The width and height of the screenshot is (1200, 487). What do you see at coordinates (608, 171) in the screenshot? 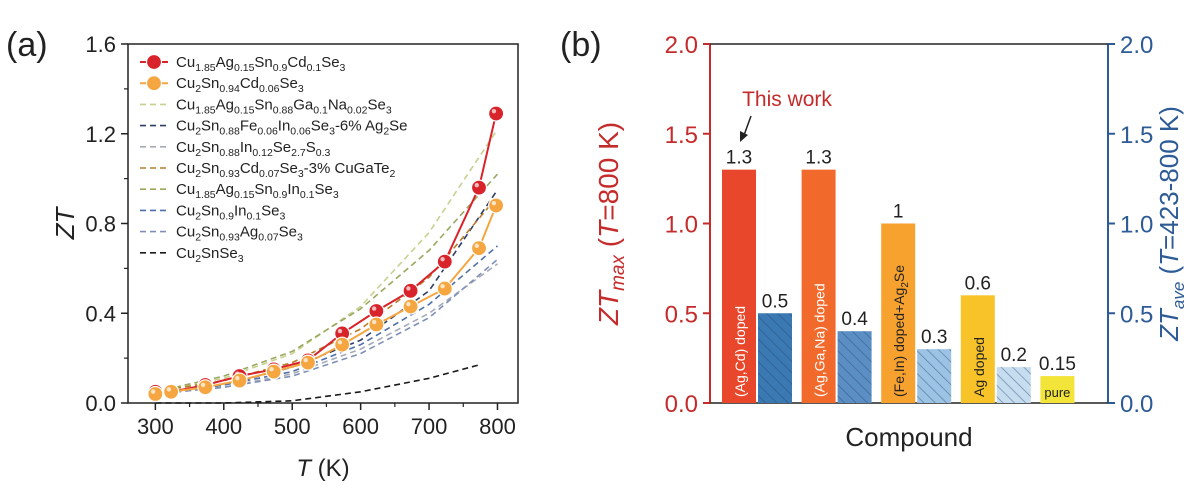
I see `label-rest: =800 K)` at bounding box center [608, 171].